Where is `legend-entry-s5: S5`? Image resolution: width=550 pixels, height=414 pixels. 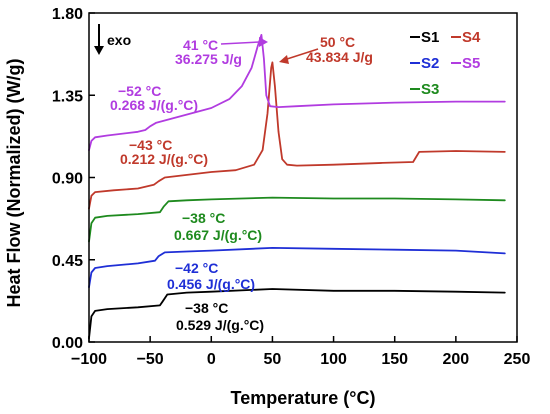 legend-entry-s5: S5 is located at coordinates (465, 63).